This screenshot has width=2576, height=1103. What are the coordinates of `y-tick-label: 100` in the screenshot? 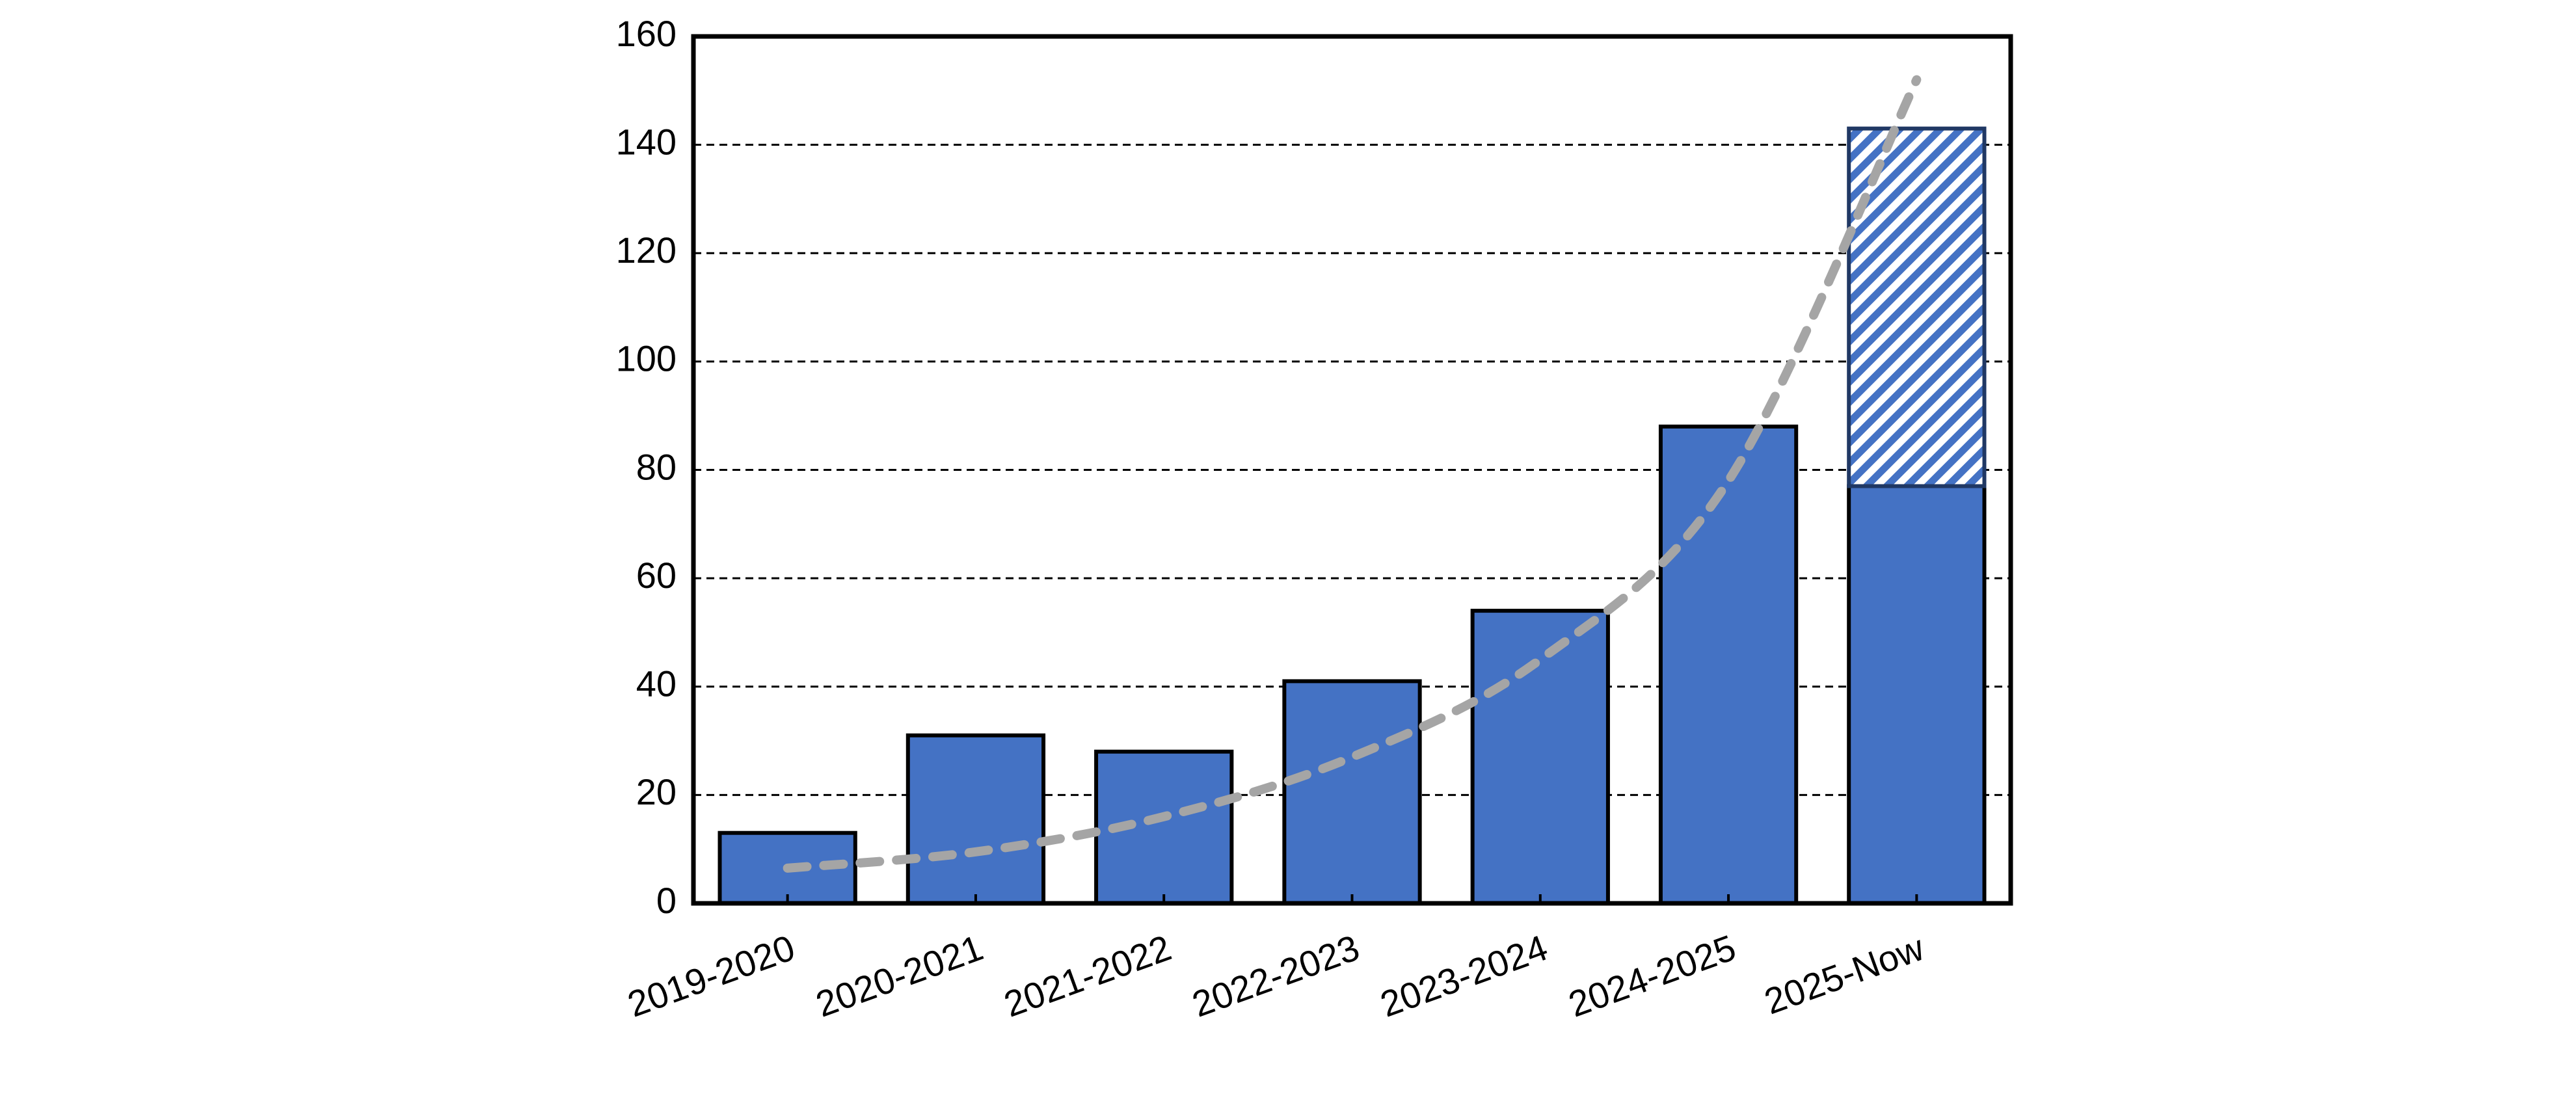 It's located at (646, 358).